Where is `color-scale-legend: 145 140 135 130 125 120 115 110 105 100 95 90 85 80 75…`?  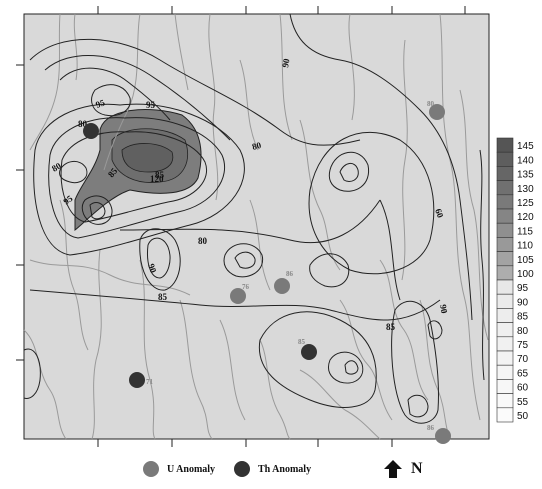
color-scale-legend: 145 140 135 130 125 120 115 110 105 100 95 90 85 80 75… is located at coordinates (515, 280).